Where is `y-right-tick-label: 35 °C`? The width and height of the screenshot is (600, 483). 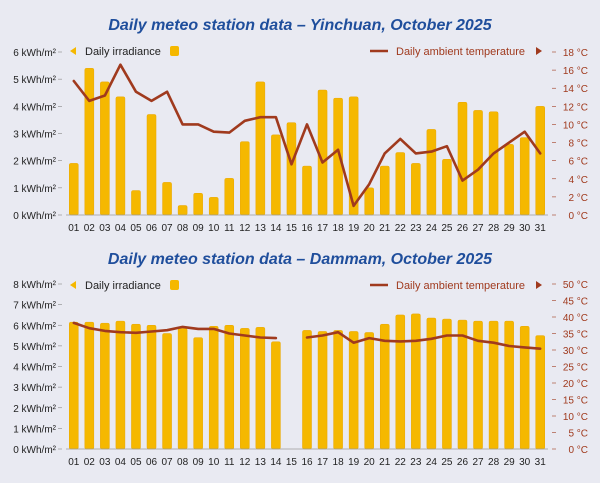 y-right-tick-label: 35 °C is located at coordinates (575, 335).